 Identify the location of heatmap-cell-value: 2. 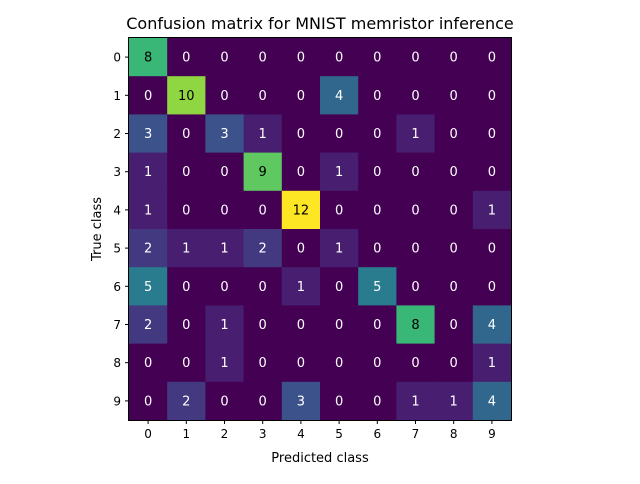
(148, 249).